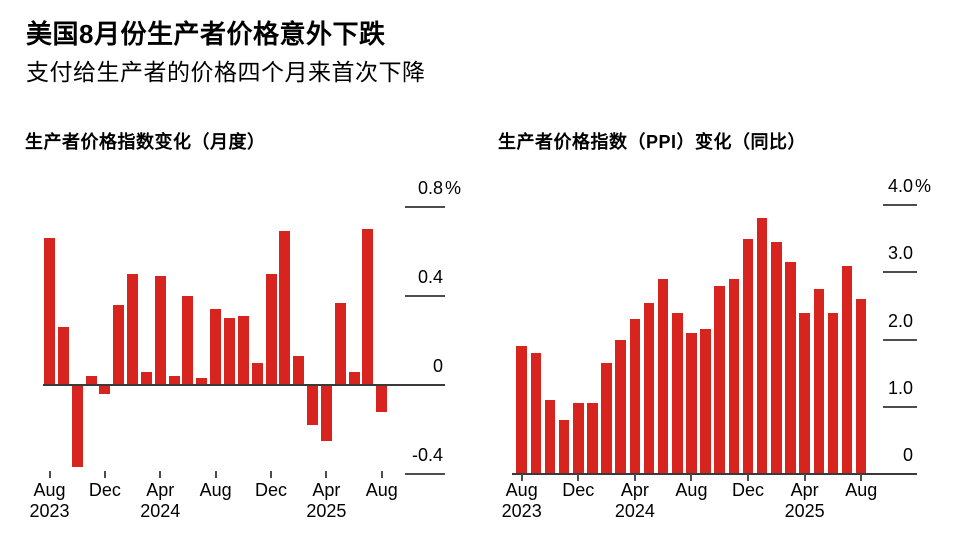  I want to click on y-axis-label: 1.0, so click(900, 387).